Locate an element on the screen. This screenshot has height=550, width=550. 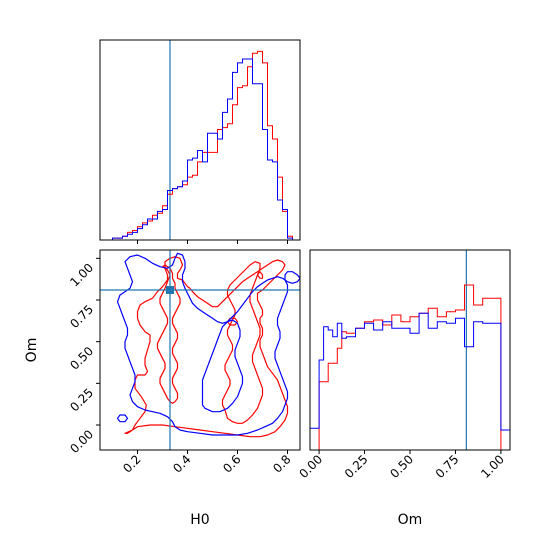
axes-frame-hist-om is located at coordinates (410, 350).